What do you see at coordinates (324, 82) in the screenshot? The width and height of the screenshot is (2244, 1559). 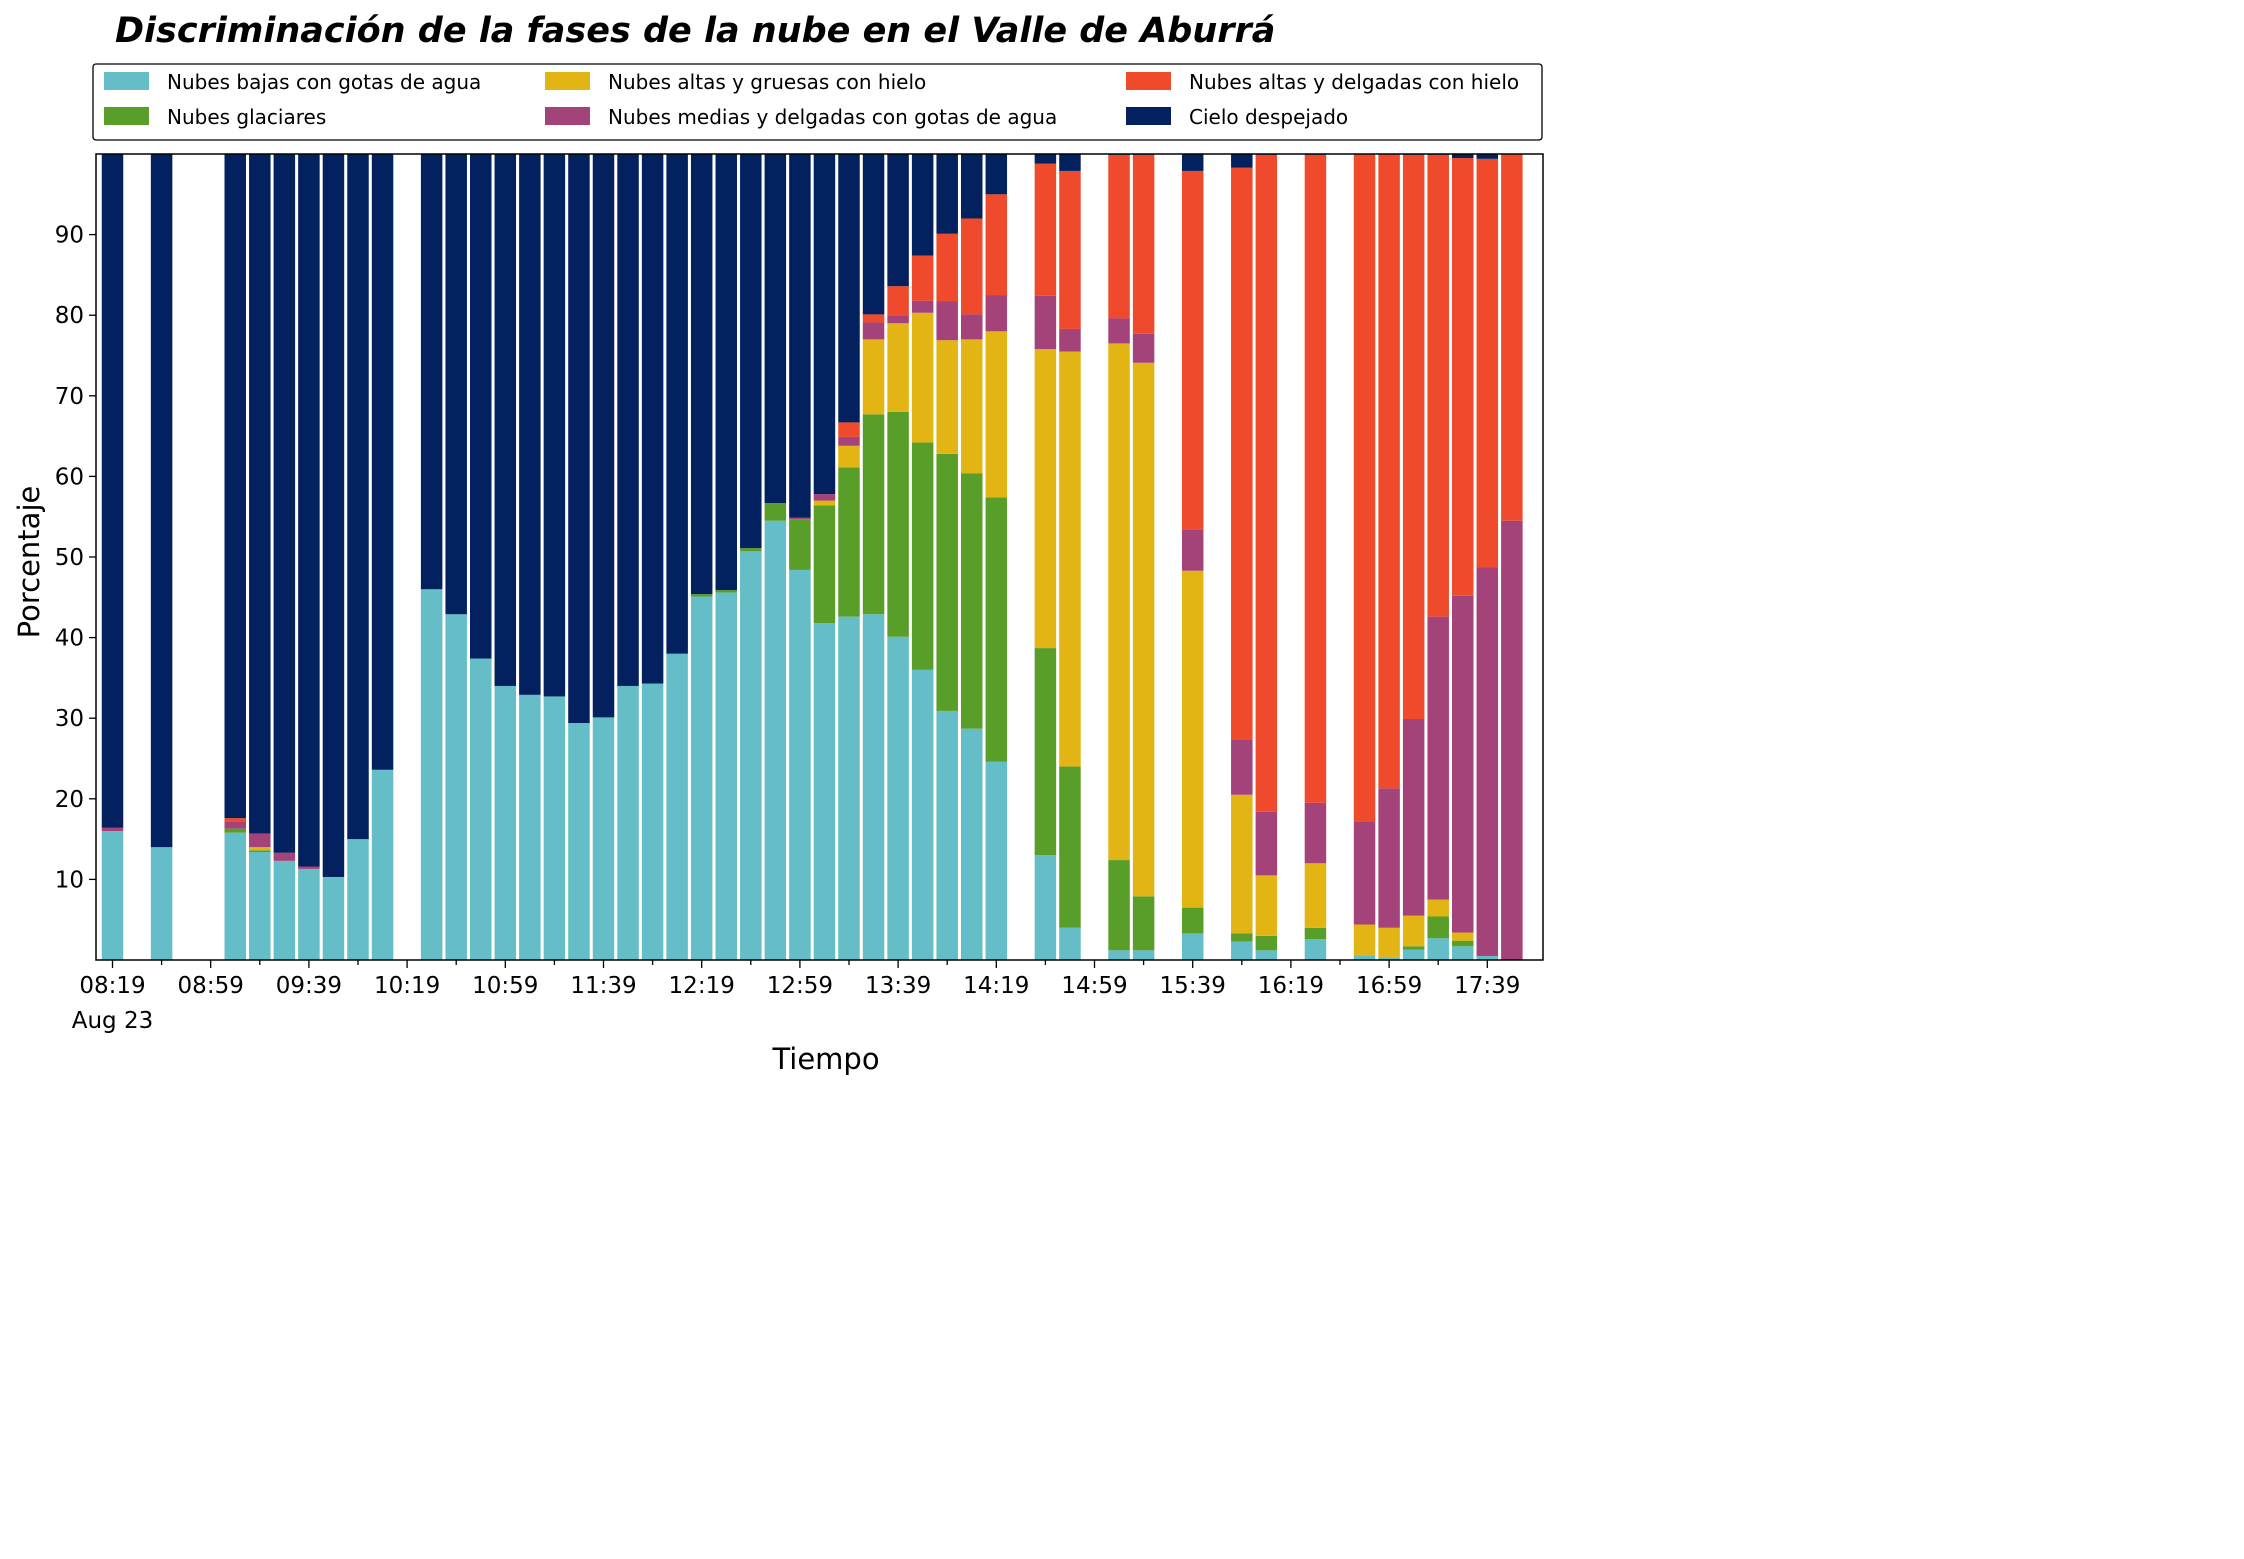 I see `legend-label-0: Nubes bajas con gotas de agua` at bounding box center [324, 82].